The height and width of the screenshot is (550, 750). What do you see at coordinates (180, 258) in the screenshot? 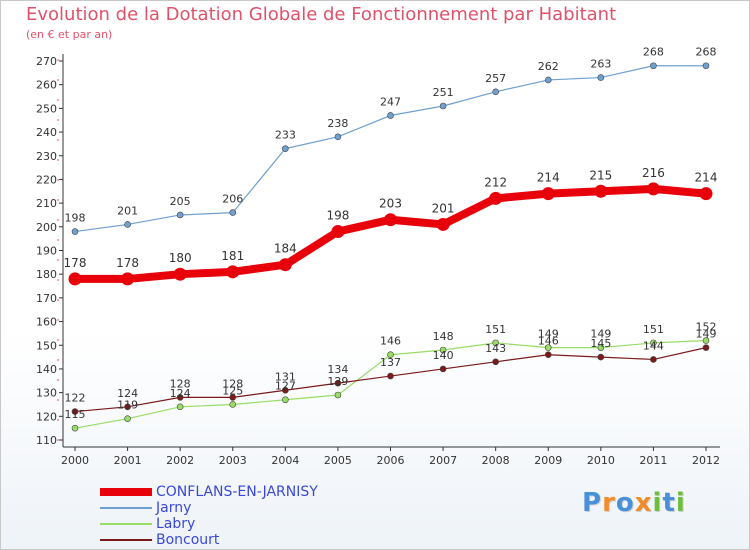
I see `data-label-conflans-en-jarnisy: 180` at bounding box center [180, 258].